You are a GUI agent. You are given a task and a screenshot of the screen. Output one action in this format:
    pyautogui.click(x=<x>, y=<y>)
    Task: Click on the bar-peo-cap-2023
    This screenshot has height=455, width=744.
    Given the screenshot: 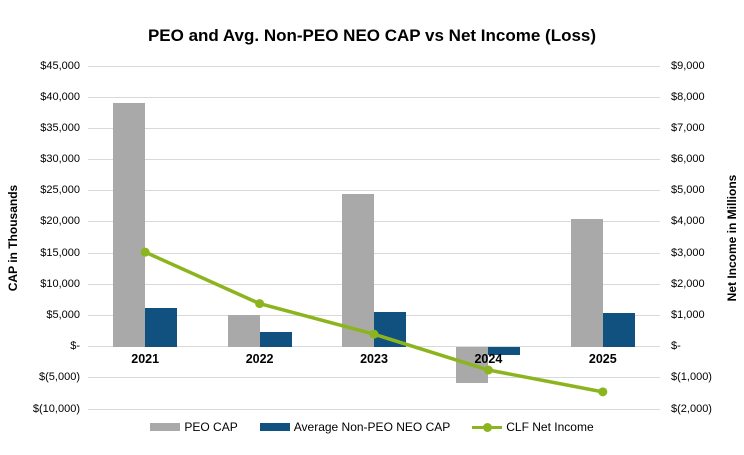 What is the action you would take?
    pyautogui.click(x=358, y=270)
    